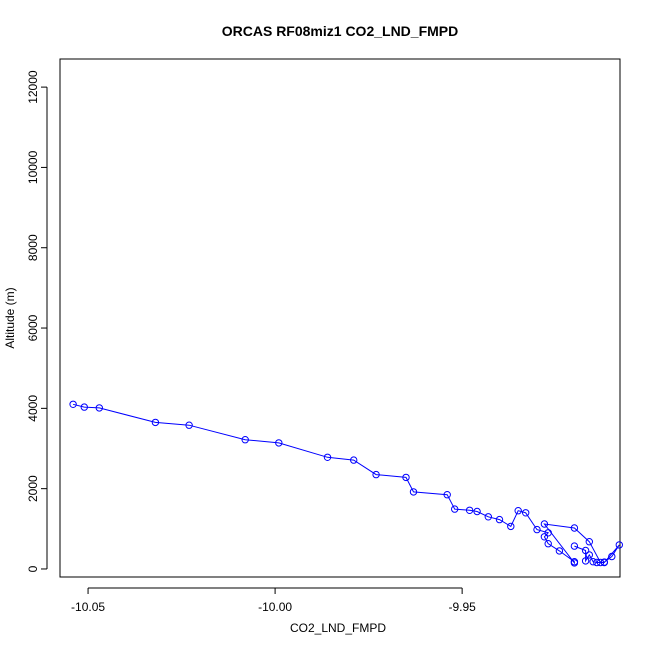  I want to click on y-tick-label: 0, so click(33, 568).